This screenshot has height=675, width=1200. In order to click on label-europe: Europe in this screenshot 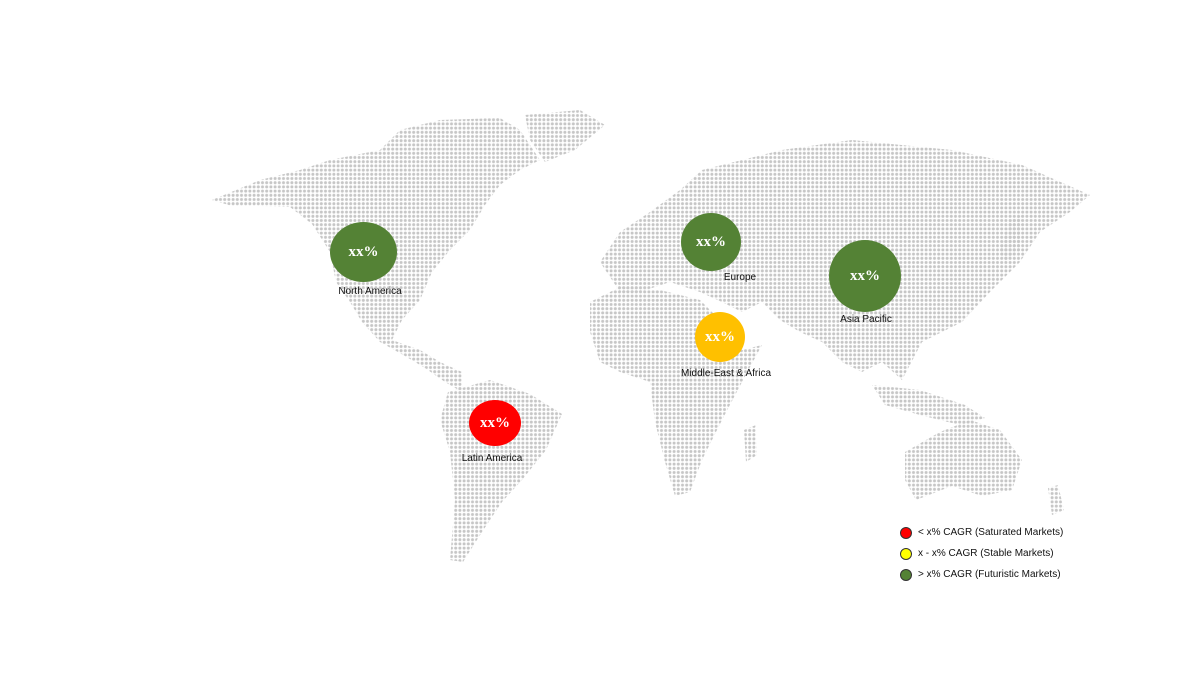, I will do `click(740, 277)`.